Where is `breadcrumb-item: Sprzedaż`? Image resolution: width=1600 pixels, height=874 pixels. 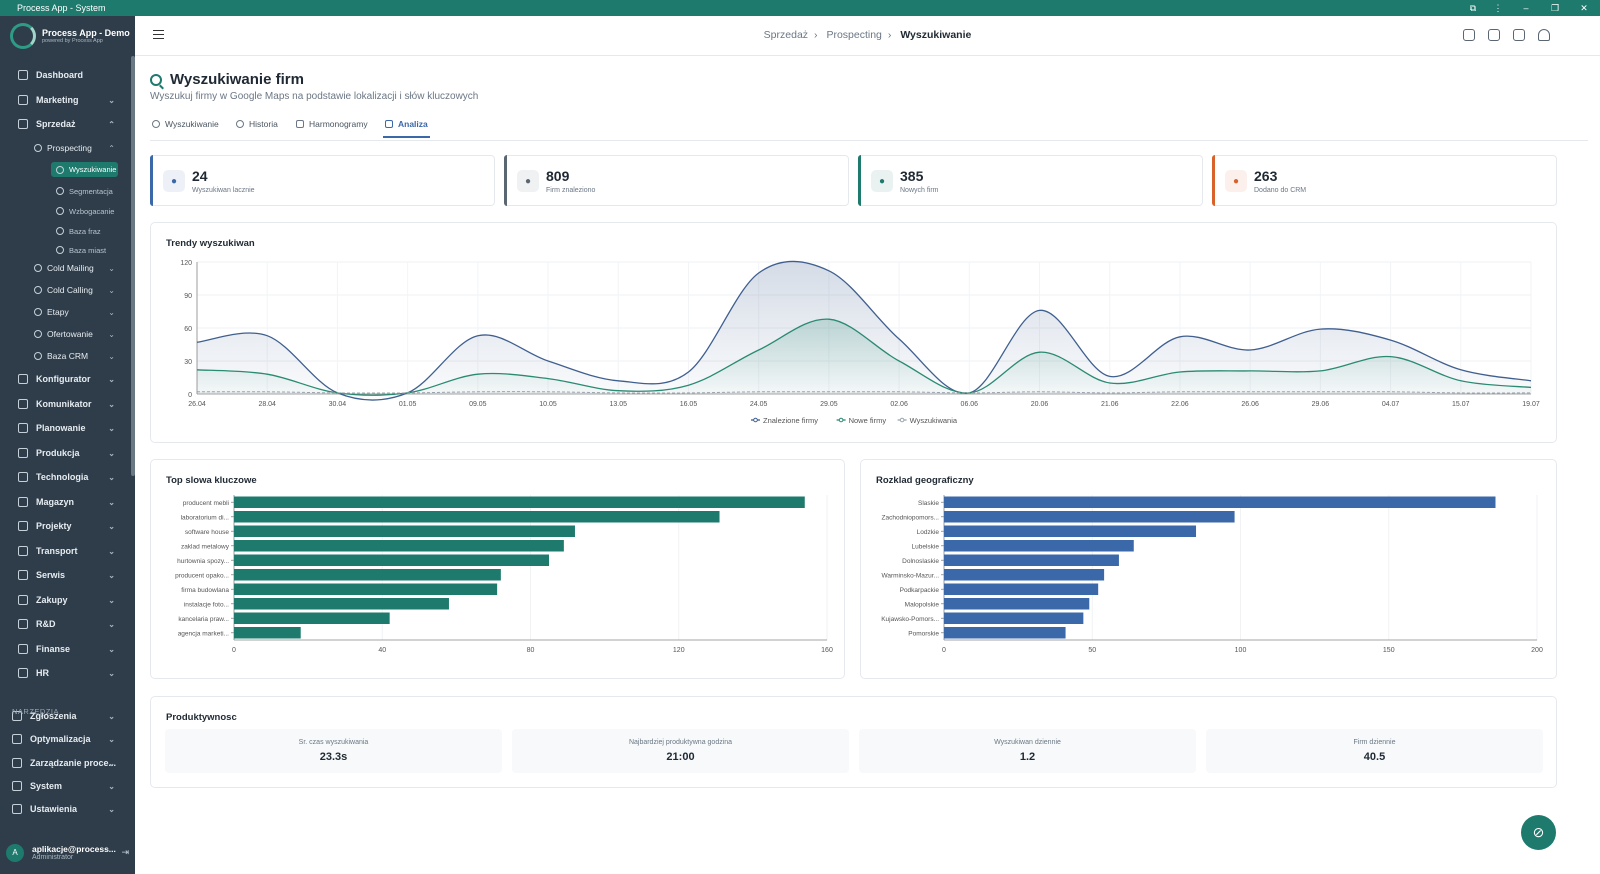 breadcrumb-item: Sprzedaż is located at coordinates (786, 35).